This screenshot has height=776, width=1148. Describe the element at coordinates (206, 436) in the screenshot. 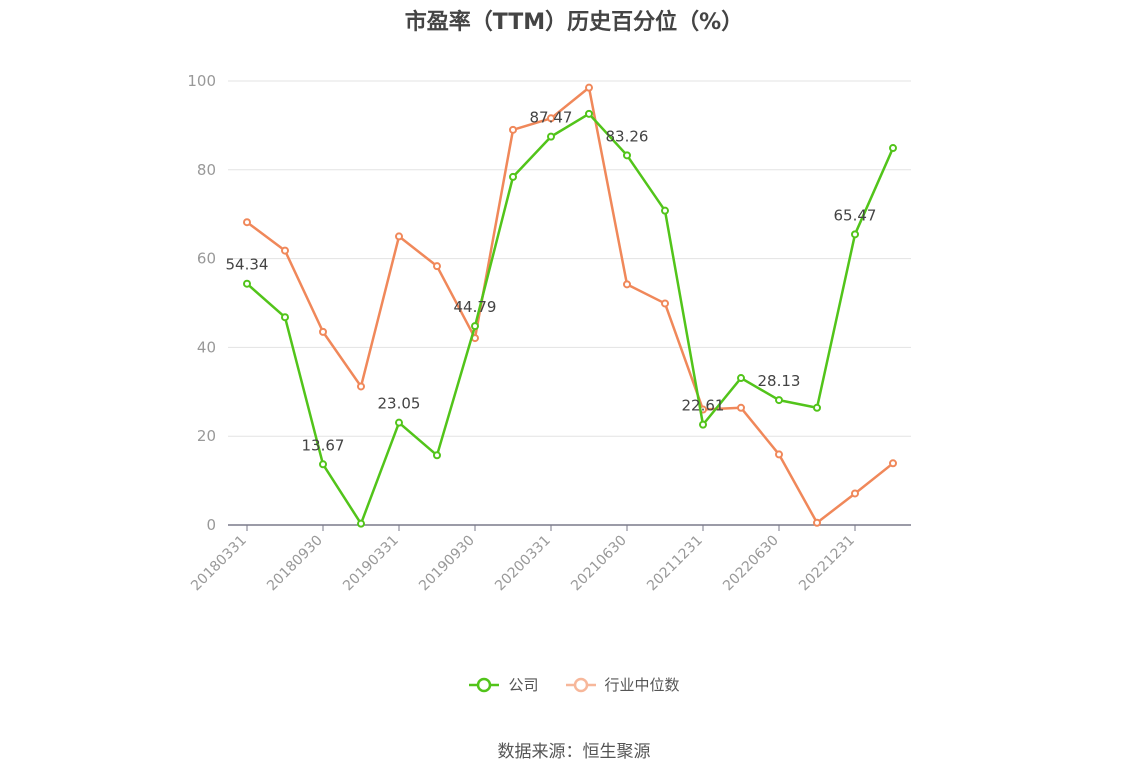

I see `y-tick-label: 20` at that location.